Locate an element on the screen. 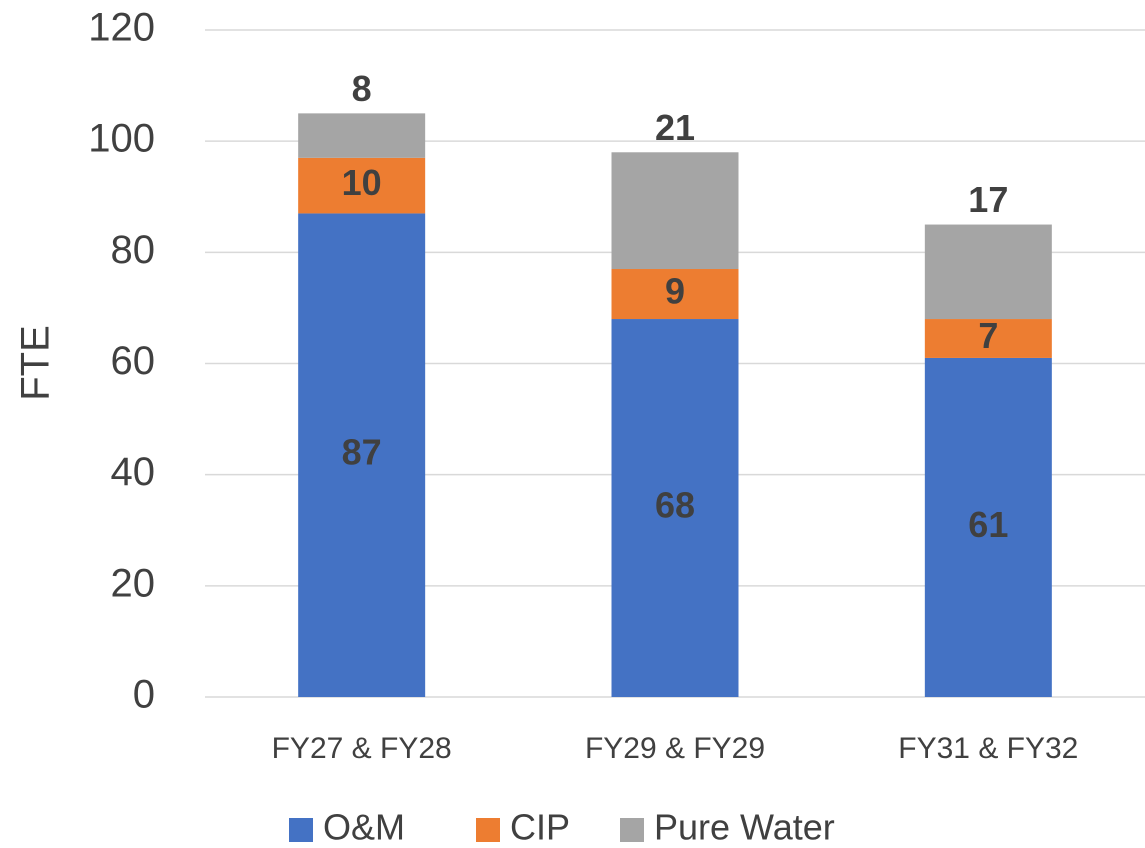  legend-label: Pure Water is located at coordinates (744, 827).